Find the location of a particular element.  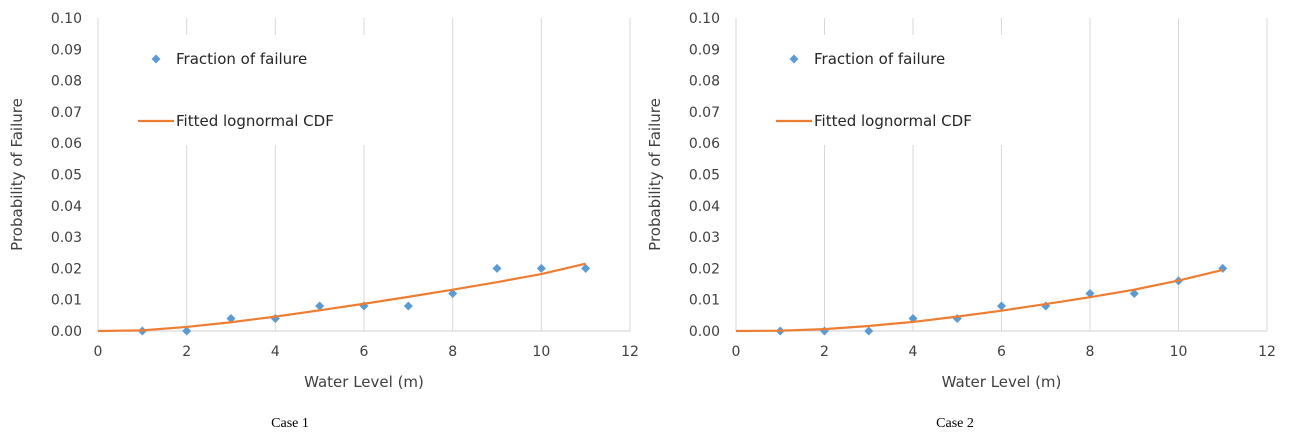

figure-caption: Case 2 is located at coordinates (955, 423).